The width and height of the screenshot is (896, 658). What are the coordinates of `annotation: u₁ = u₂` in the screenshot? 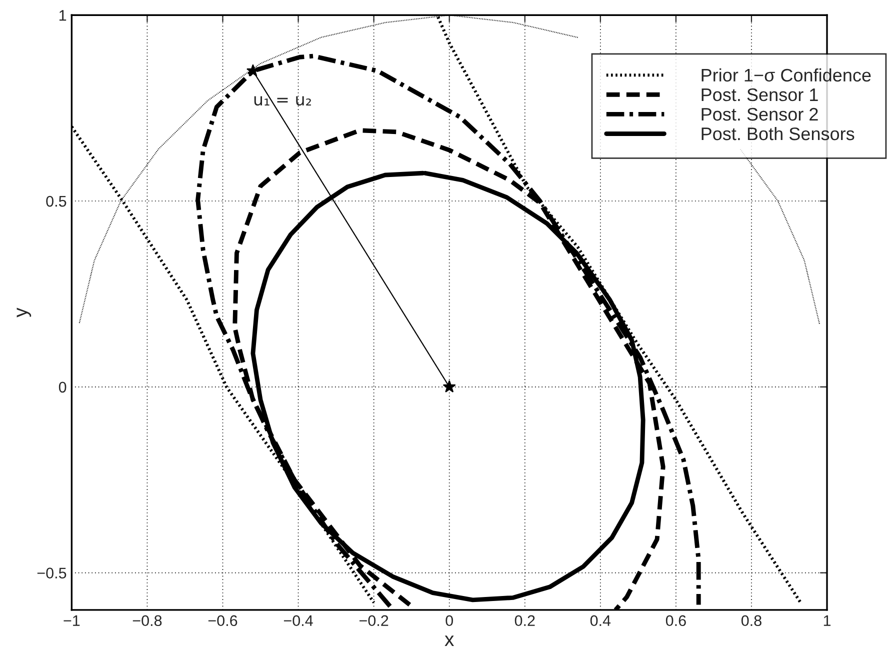 It's located at (282, 101).